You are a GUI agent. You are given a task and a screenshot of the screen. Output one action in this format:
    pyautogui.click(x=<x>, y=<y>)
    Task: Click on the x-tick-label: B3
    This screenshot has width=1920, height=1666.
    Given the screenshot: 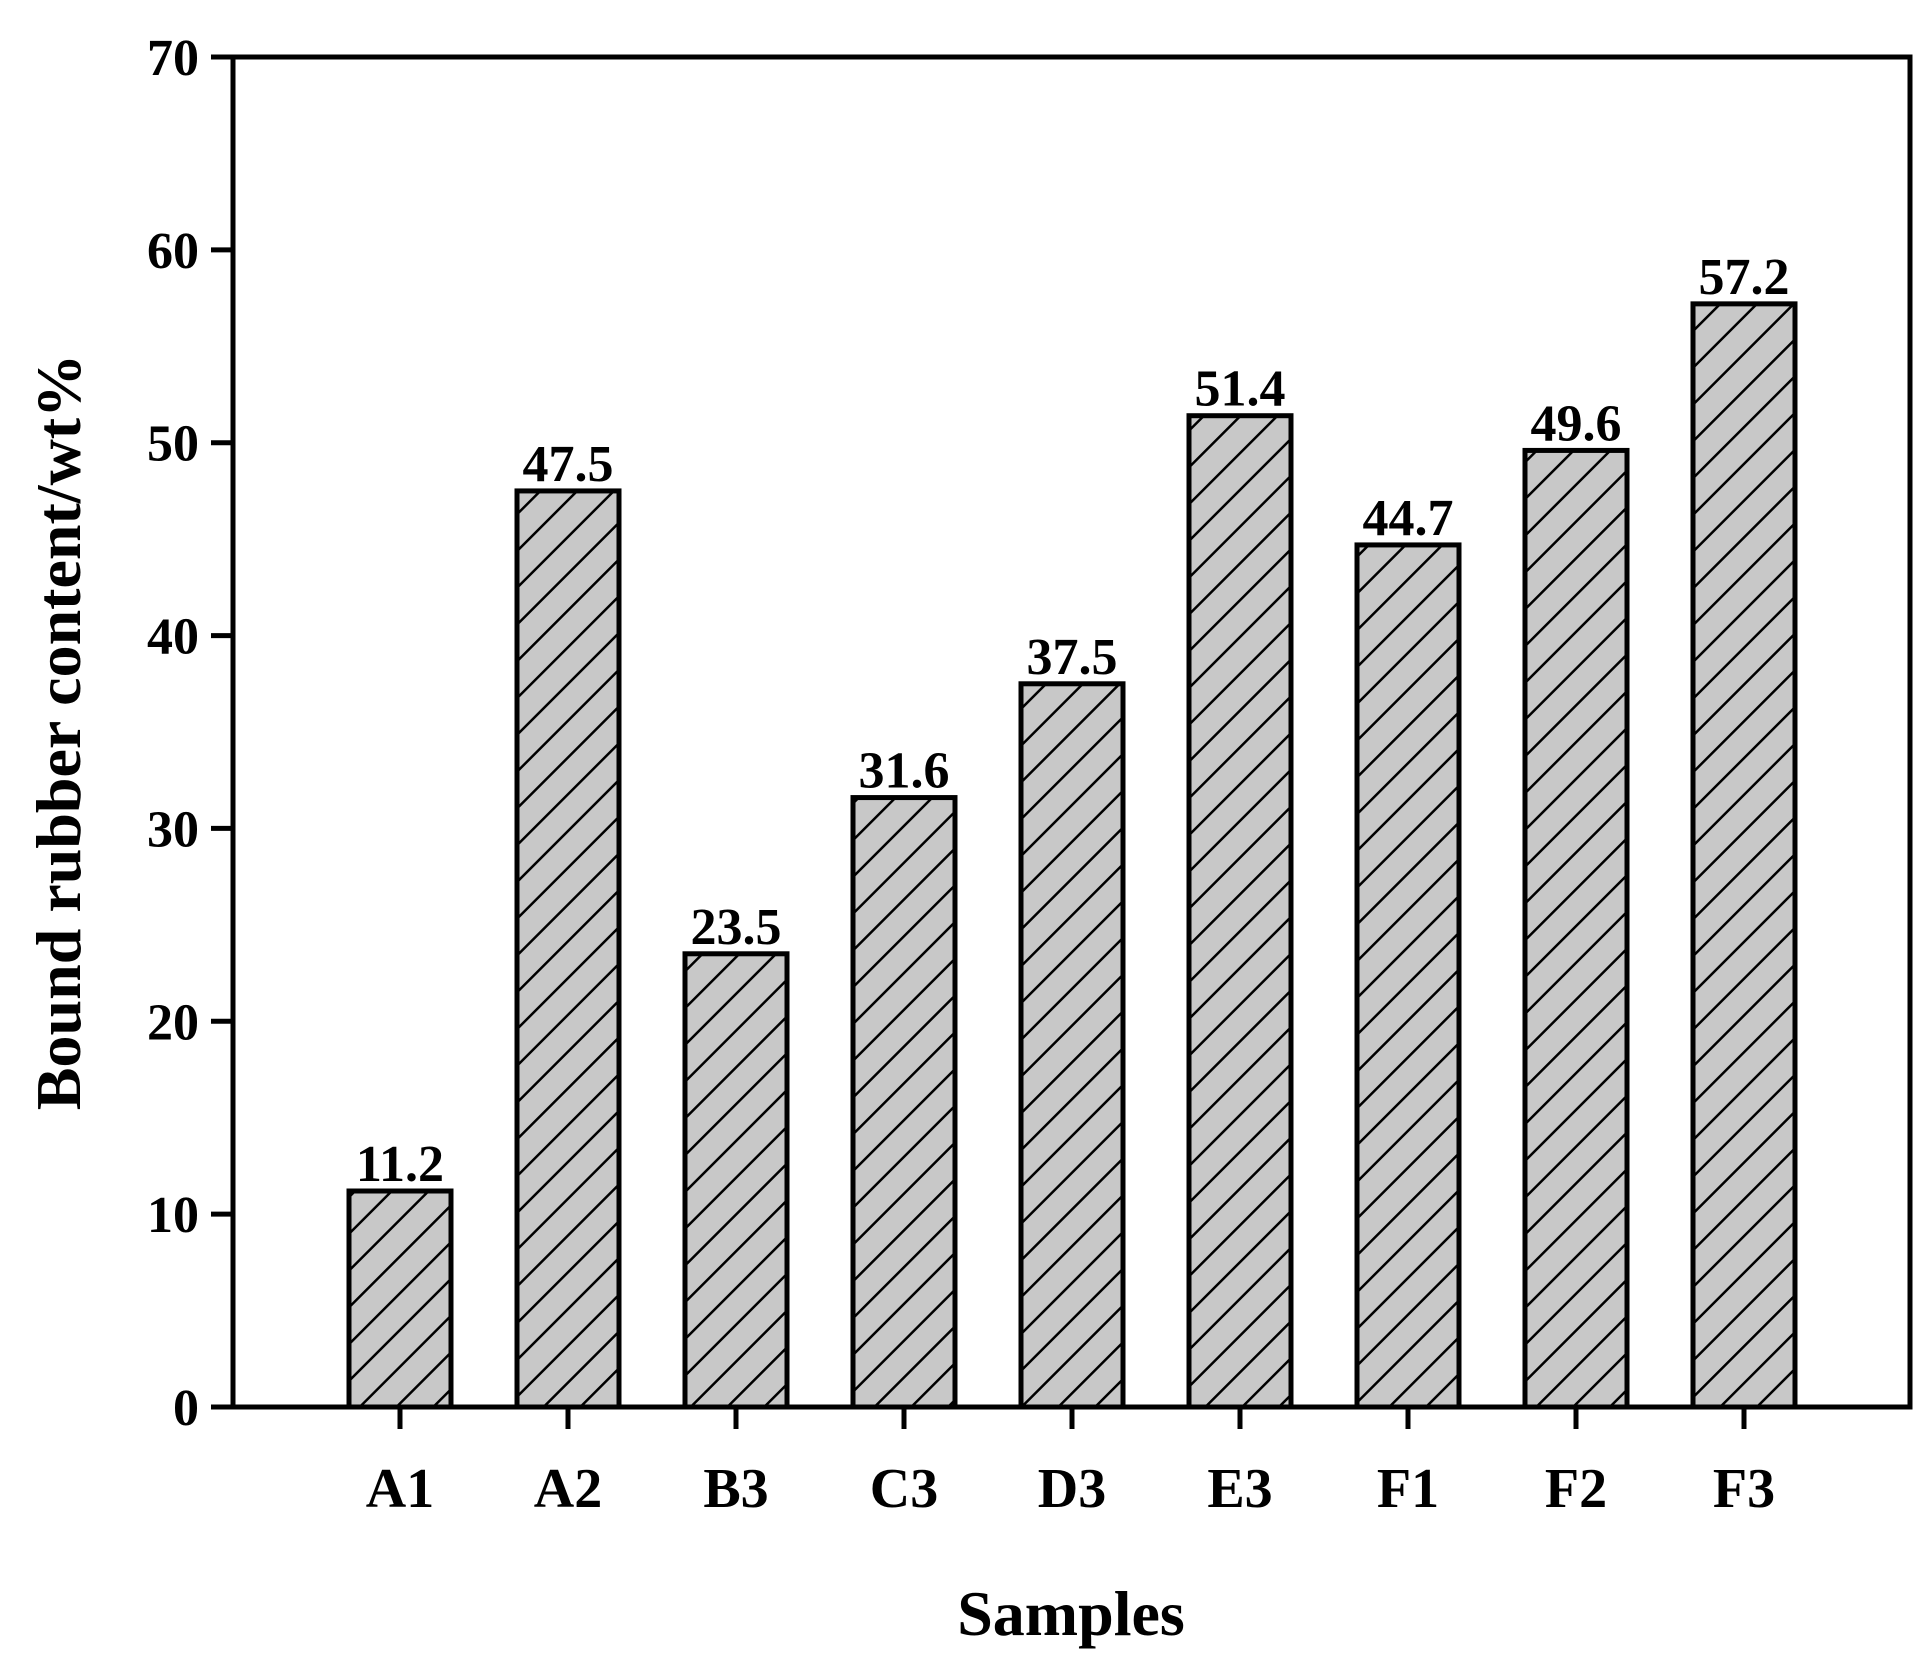 What is the action you would take?
    pyautogui.click(x=735, y=1489)
    